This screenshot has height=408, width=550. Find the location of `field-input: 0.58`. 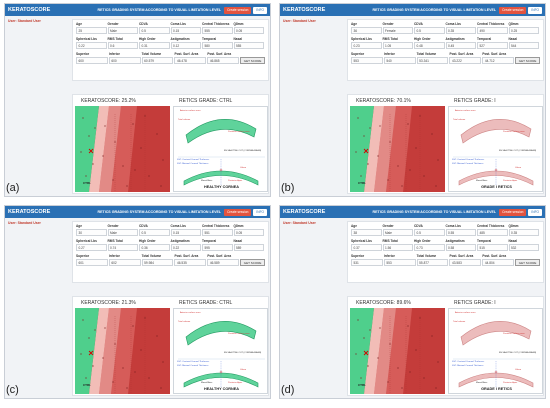

field-input: 0.58 is located at coordinates (460, 247).